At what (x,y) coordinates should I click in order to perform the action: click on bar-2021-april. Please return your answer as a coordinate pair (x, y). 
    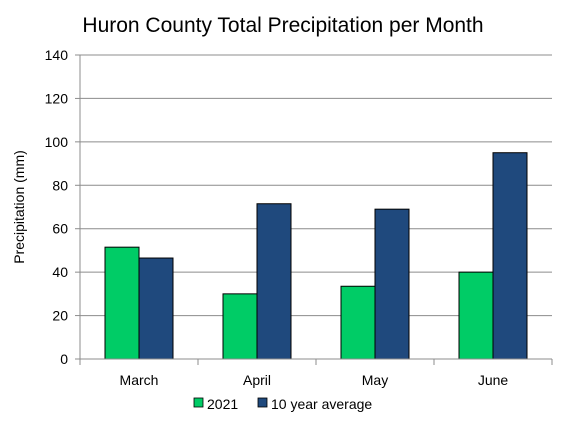
    Looking at the image, I should click on (240, 326).